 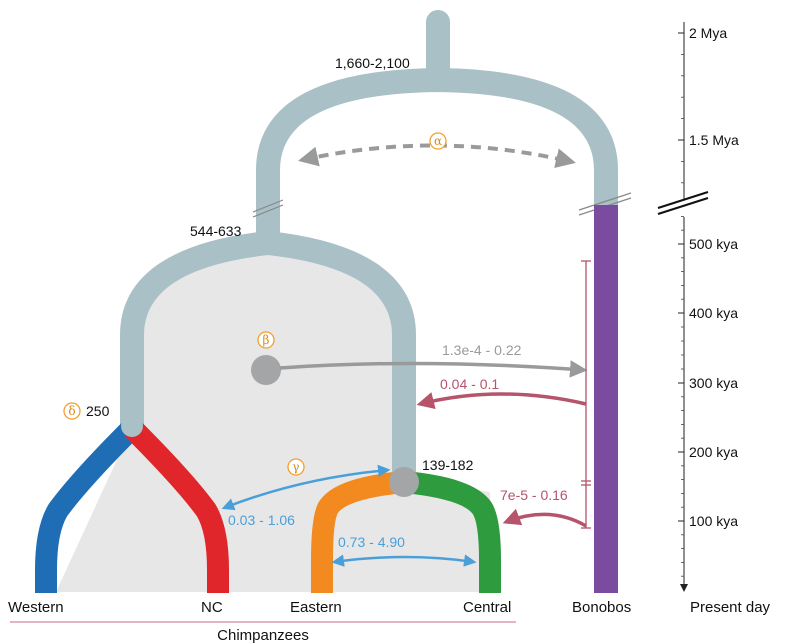 What do you see at coordinates (98, 411) in the screenshot?
I see `western-split-time-label: 250` at bounding box center [98, 411].